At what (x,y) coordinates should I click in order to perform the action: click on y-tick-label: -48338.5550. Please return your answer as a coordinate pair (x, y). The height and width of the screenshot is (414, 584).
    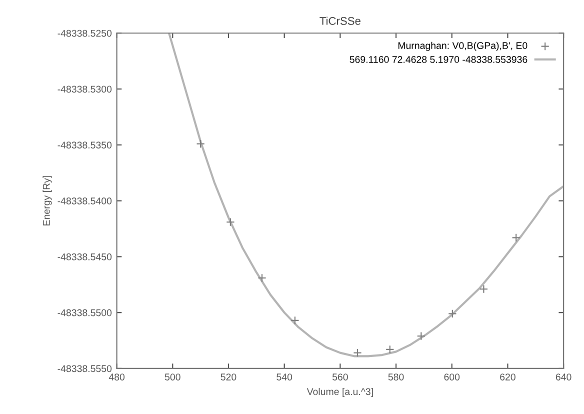
    Looking at the image, I should click on (85, 368).